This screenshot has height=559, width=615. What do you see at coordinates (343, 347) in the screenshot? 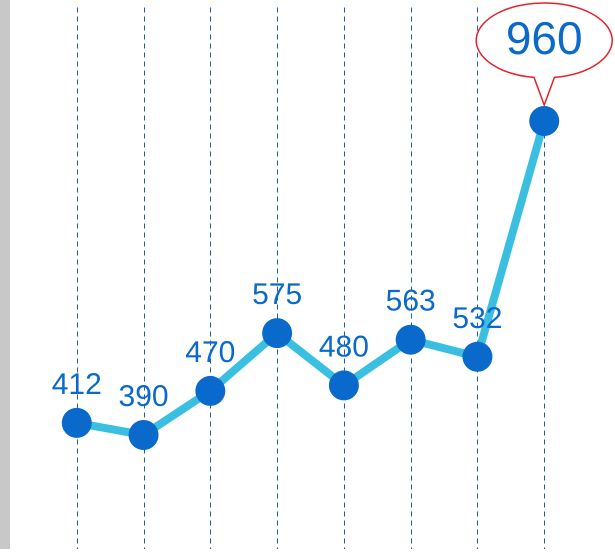
I see `data-label: 480` at bounding box center [343, 347].